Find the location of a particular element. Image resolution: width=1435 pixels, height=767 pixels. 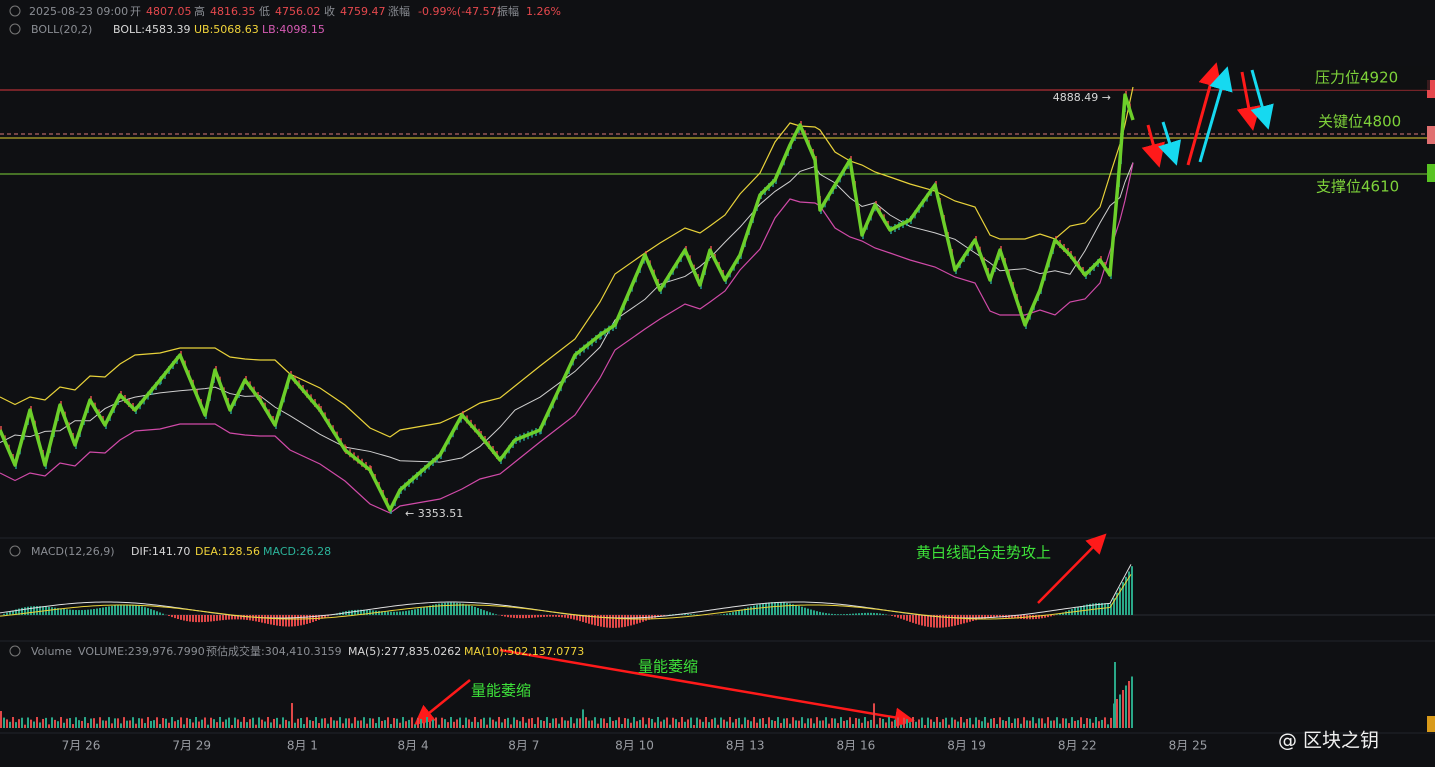

indicator-value: DEA:128.56 is located at coordinates (227, 551).